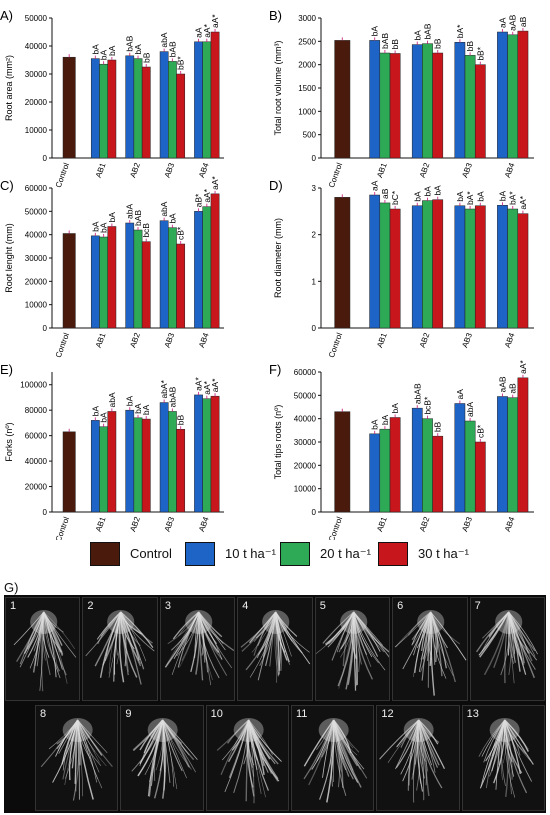  Describe the element at coordinates (6, 369) in the screenshot. I see `panel-label: E)` at that location.